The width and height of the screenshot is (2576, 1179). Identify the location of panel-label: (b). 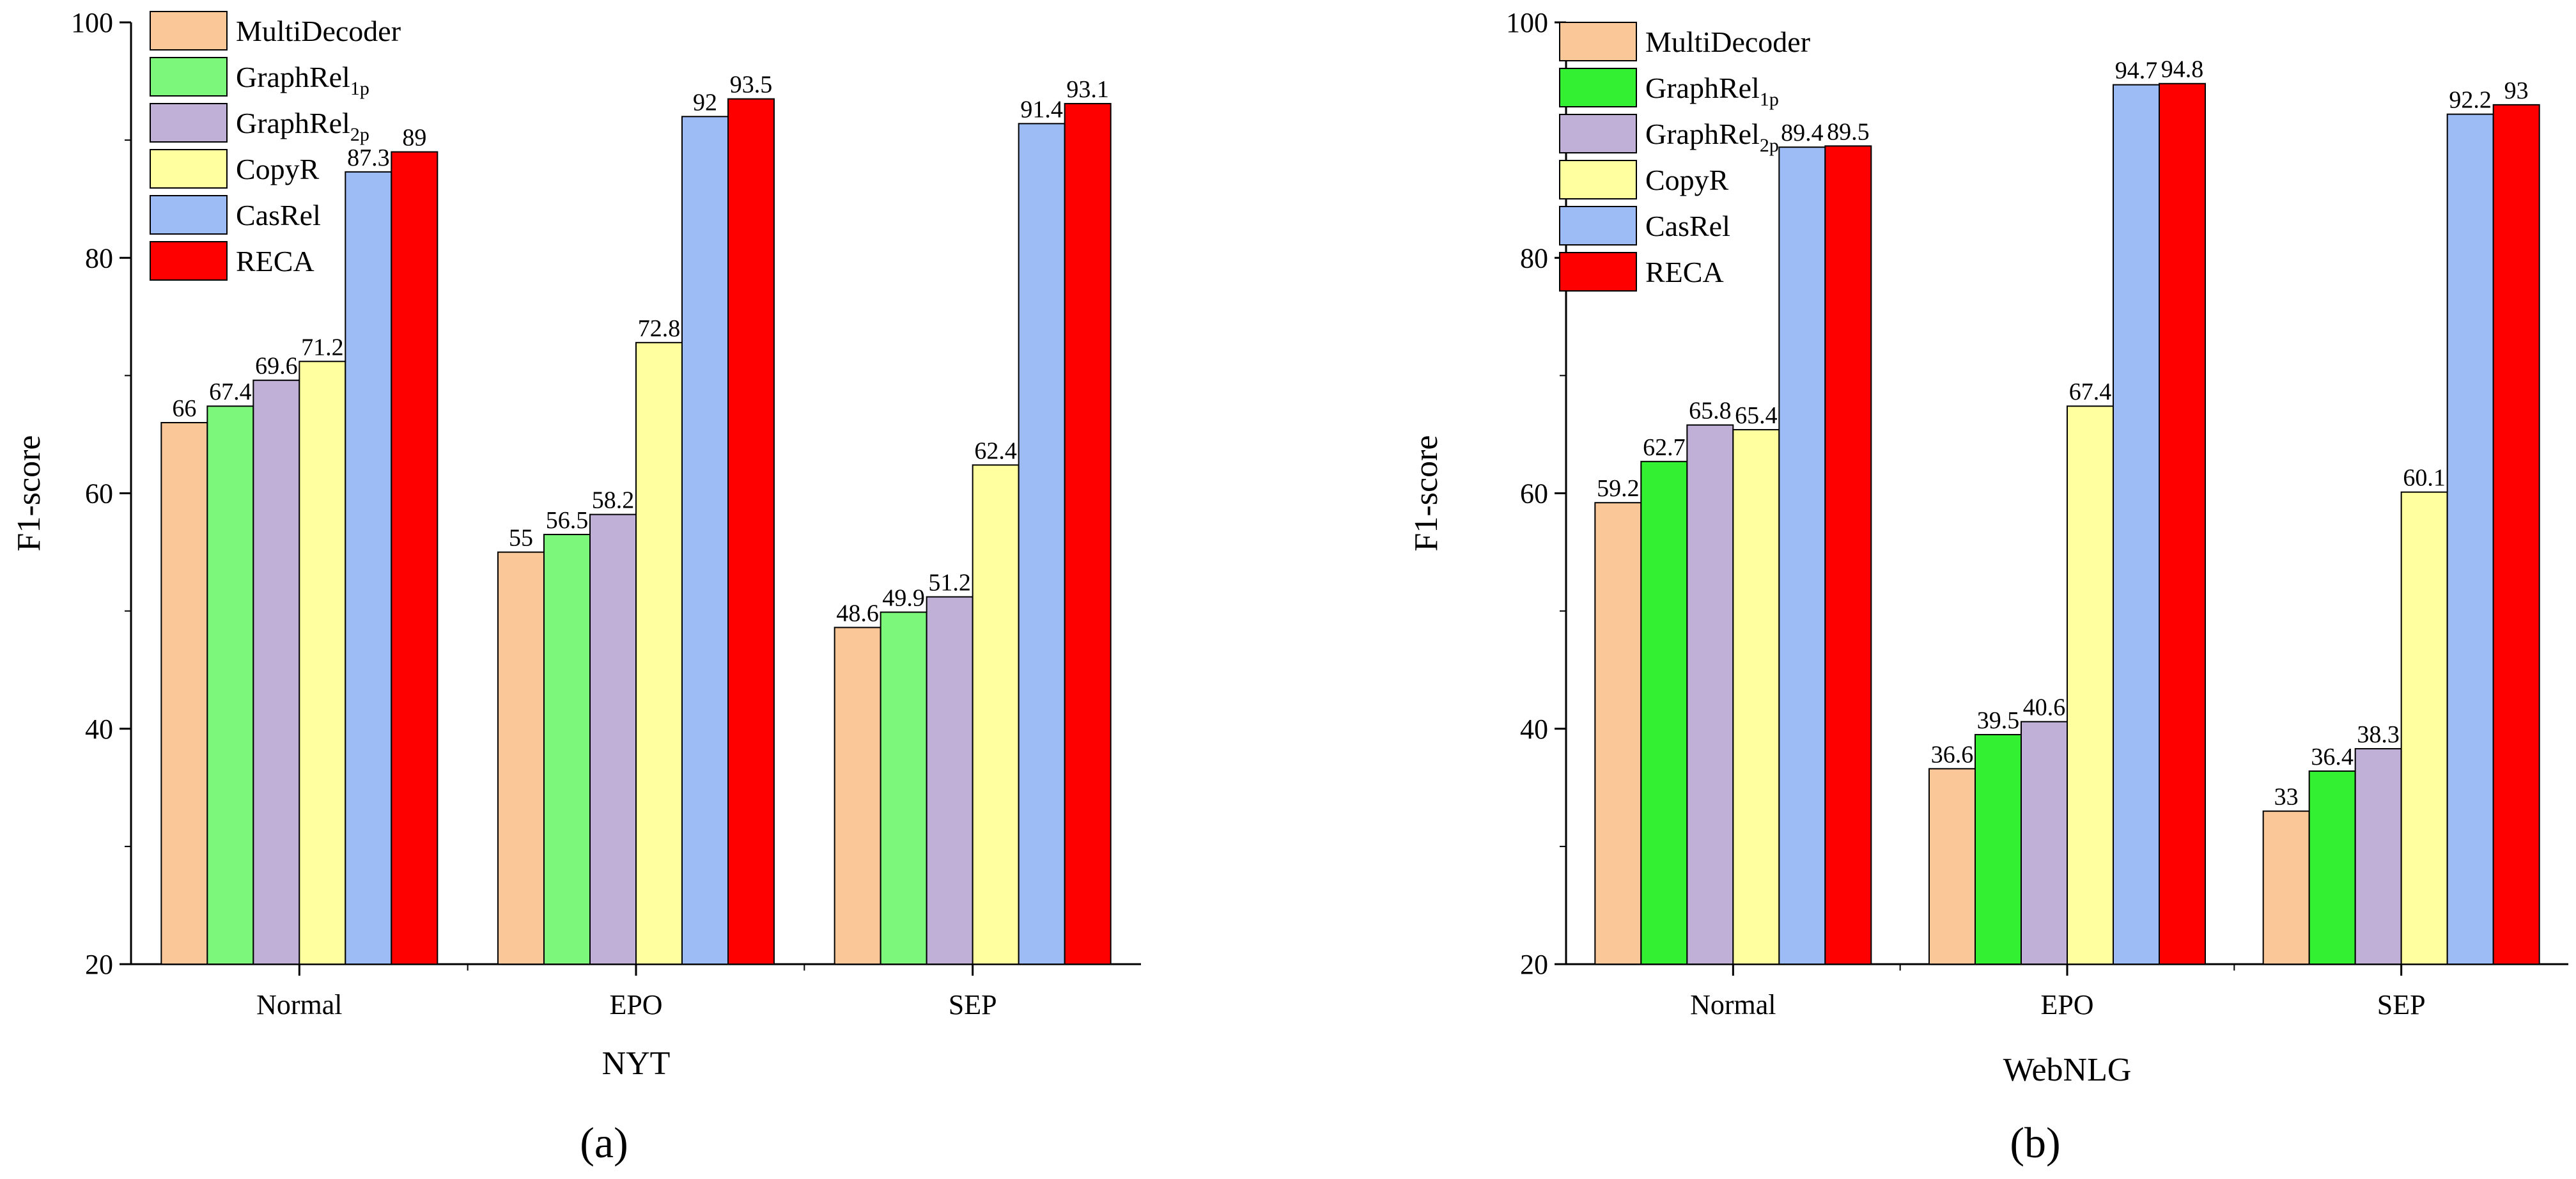
(2035, 1142).